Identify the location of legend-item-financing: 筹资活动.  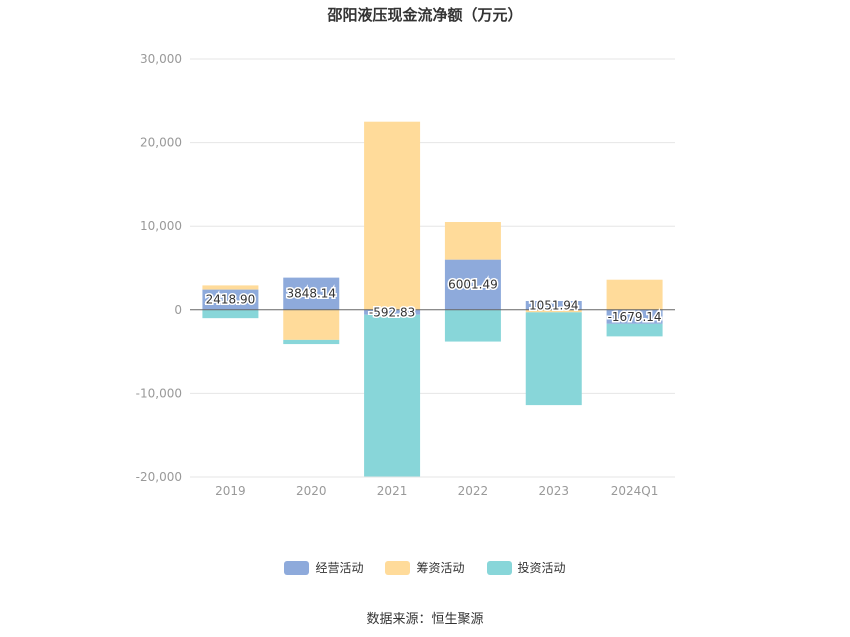
(425, 567).